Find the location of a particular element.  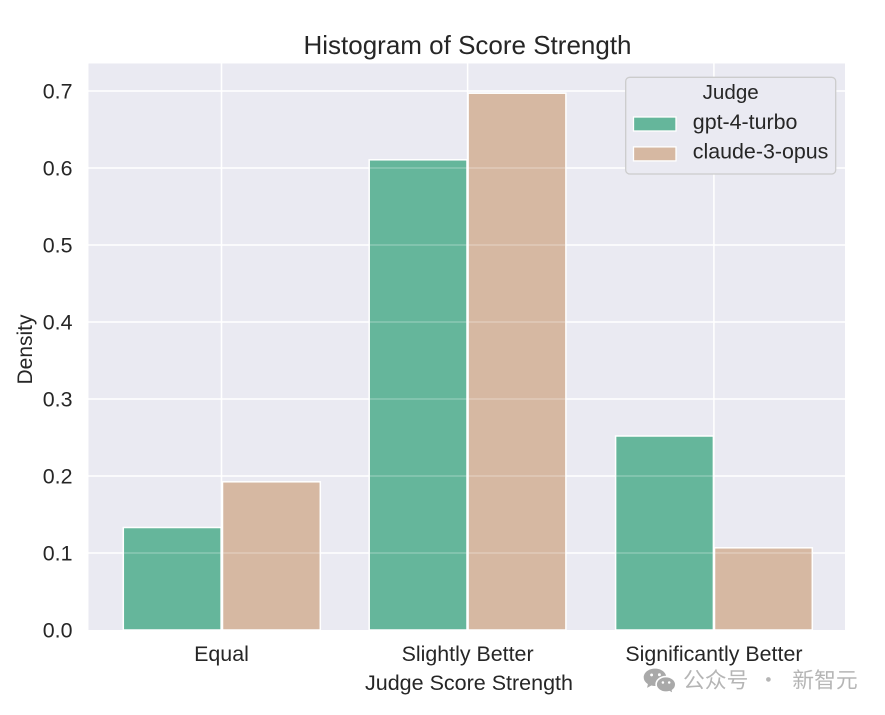

svg-text: Equal is located at coordinates (221, 654).